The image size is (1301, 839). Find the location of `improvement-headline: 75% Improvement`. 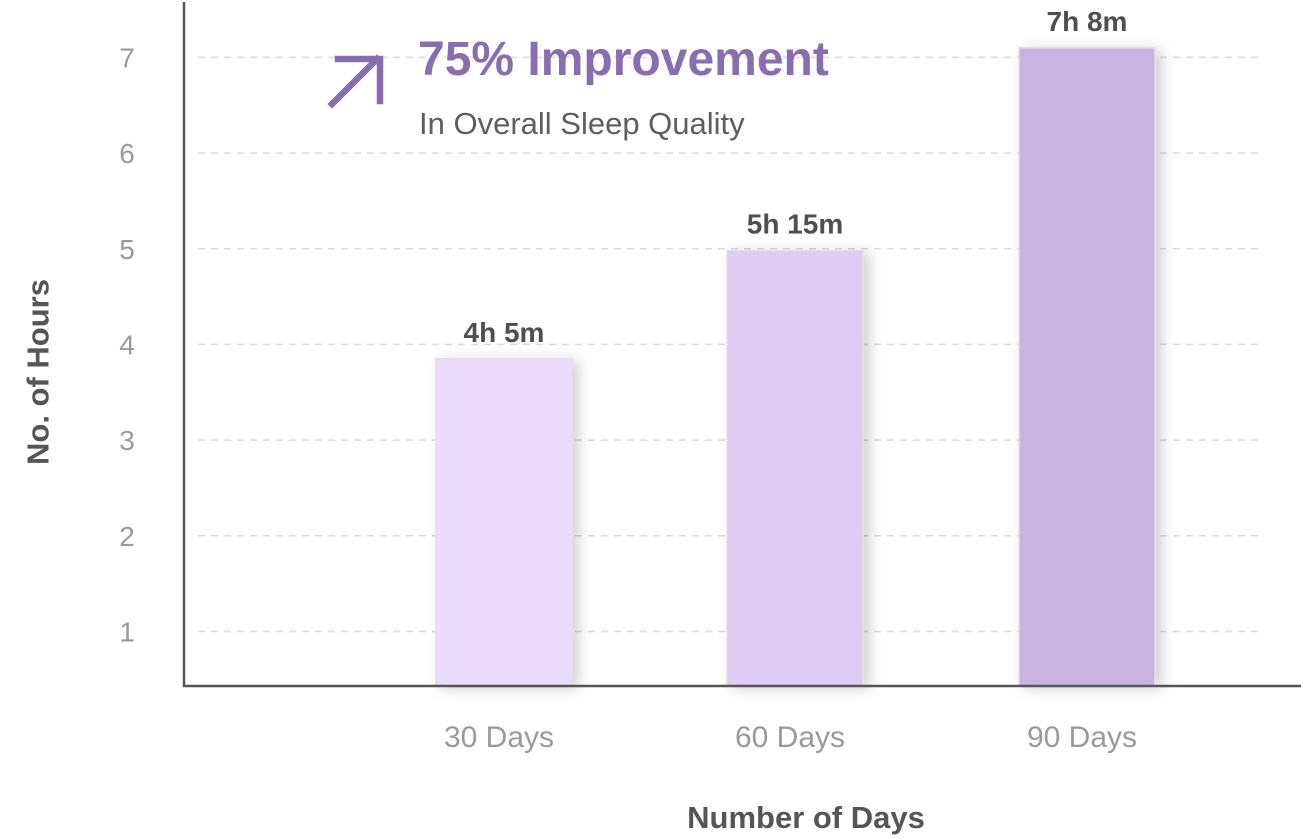

improvement-headline: 75% Improvement is located at coordinates (623, 59).